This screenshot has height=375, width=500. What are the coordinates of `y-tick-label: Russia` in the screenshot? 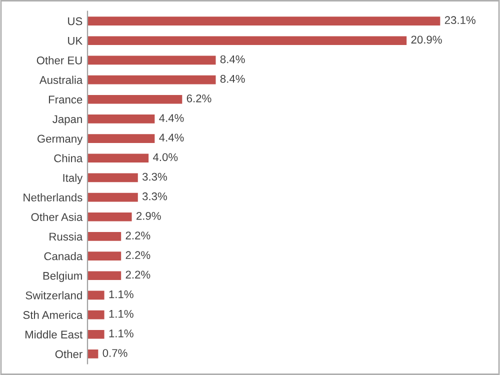 It's located at (66, 236).